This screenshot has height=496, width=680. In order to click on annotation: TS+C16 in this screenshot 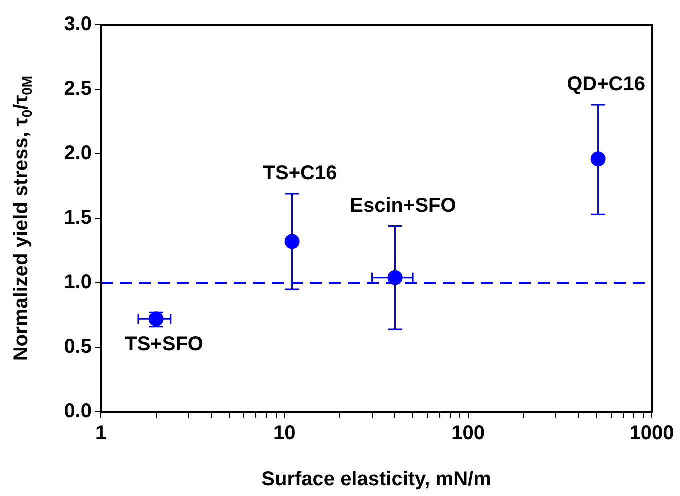, I will do `click(300, 173)`.